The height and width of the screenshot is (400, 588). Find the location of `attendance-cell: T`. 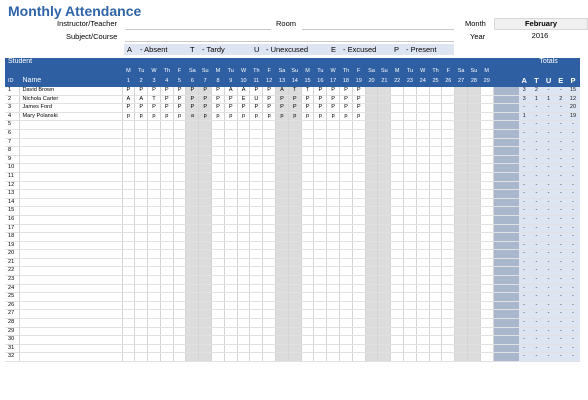

attendance-cell: T is located at coordinates (295, 91).